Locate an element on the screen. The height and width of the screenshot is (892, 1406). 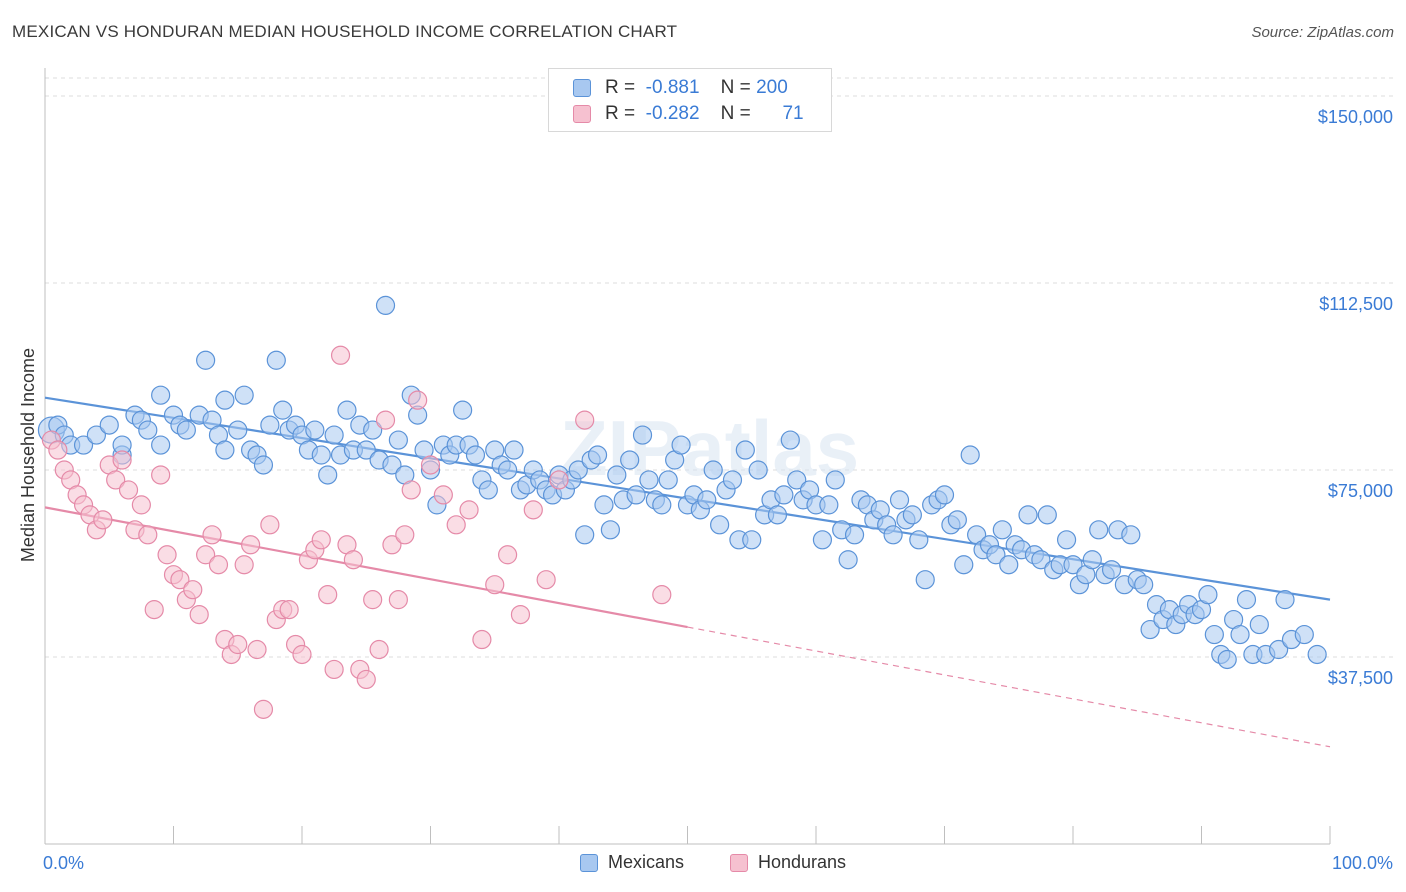
n-label: N = is located at coordinates (735, 87).